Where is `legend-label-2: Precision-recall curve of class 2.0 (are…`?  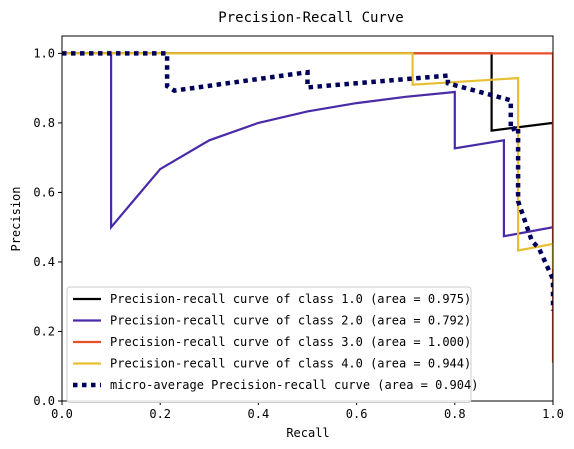 legend-label-2: Precision-recall curve of class 2.0 (are… is located at coordinates (290, 321).